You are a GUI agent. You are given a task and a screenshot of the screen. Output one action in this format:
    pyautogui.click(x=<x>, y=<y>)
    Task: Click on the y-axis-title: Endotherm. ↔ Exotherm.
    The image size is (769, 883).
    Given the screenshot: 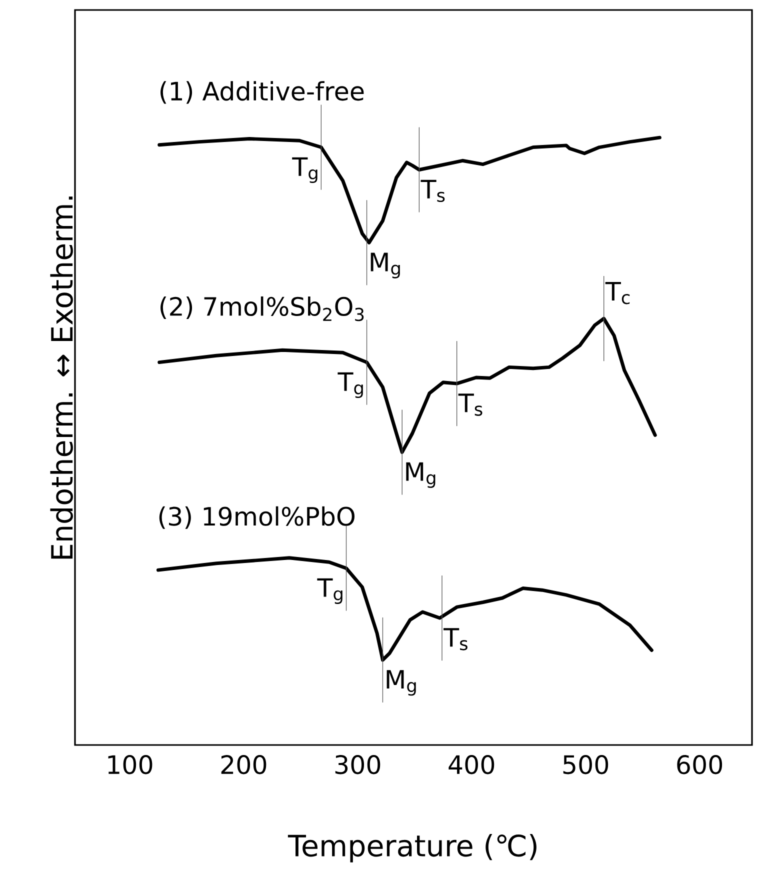 What is the action you would take?
    pyautogui.click(x=61, y=377)
    